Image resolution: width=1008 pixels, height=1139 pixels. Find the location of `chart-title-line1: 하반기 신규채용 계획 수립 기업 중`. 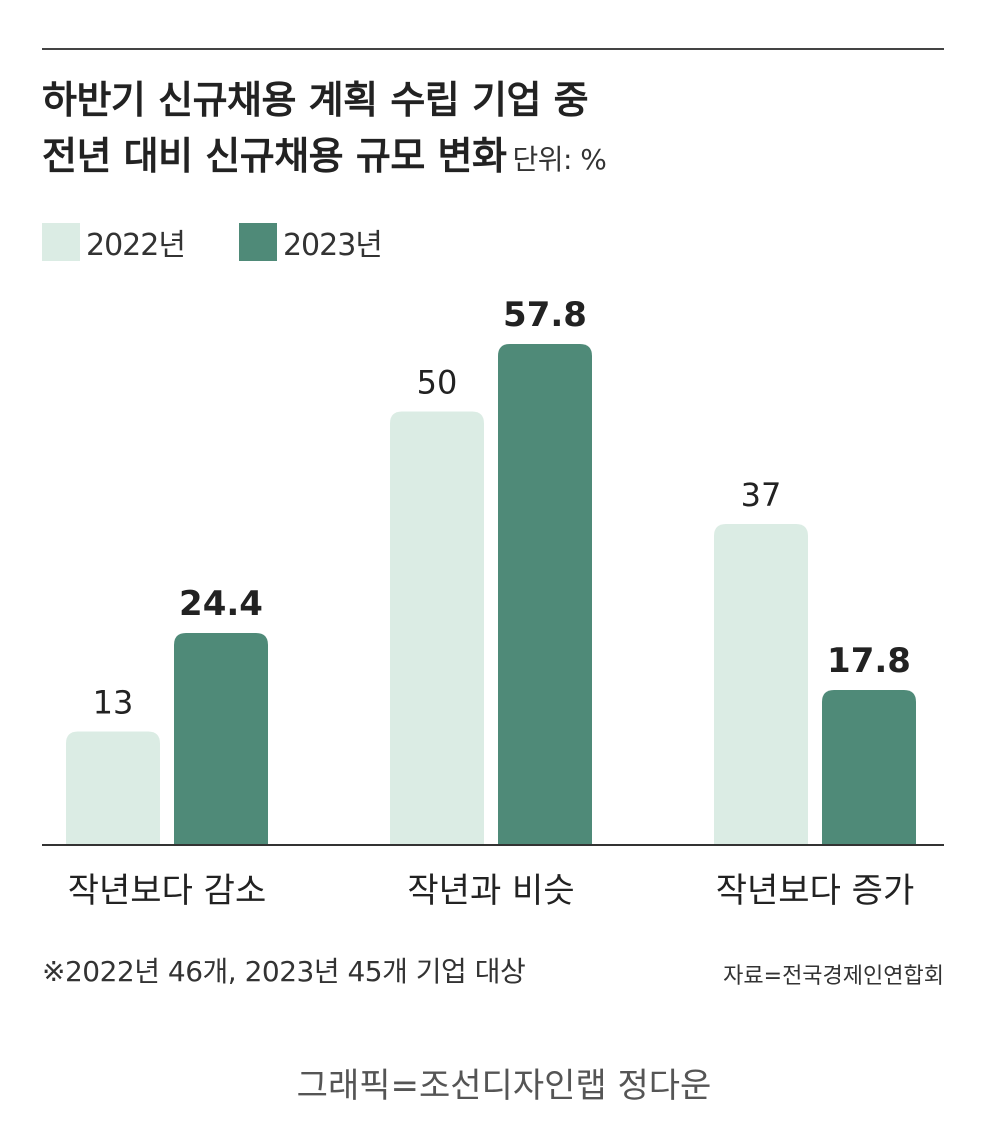

chart-title-line1: 하반기 신규채용 계획 수립 기업 중 is located at coordinates (315, 100).